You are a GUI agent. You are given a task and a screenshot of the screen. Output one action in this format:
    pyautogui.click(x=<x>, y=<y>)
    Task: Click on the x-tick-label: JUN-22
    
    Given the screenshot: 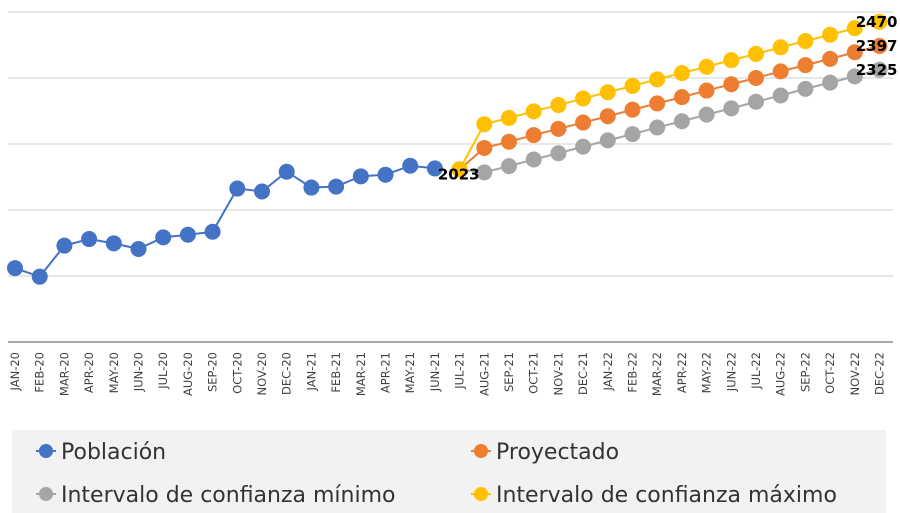 What is the action you would take?
    pyautogui.click(x=731, y=372)
    